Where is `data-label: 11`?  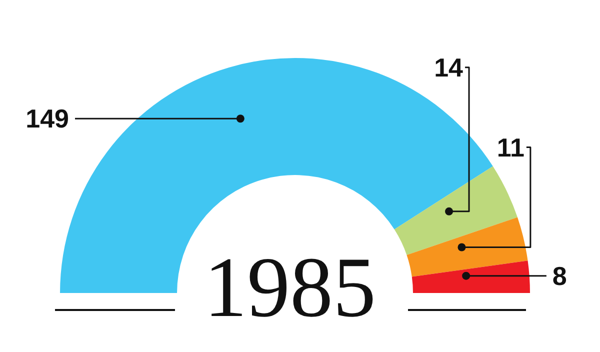
data-label: 11 is located at coordinates (510, 147).